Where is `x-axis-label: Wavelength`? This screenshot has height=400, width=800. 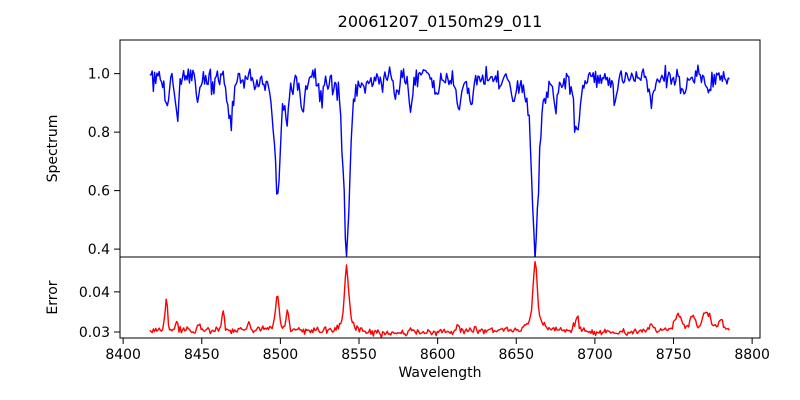 x-axis-label: Wavelength is located at coordinates (439, 373).